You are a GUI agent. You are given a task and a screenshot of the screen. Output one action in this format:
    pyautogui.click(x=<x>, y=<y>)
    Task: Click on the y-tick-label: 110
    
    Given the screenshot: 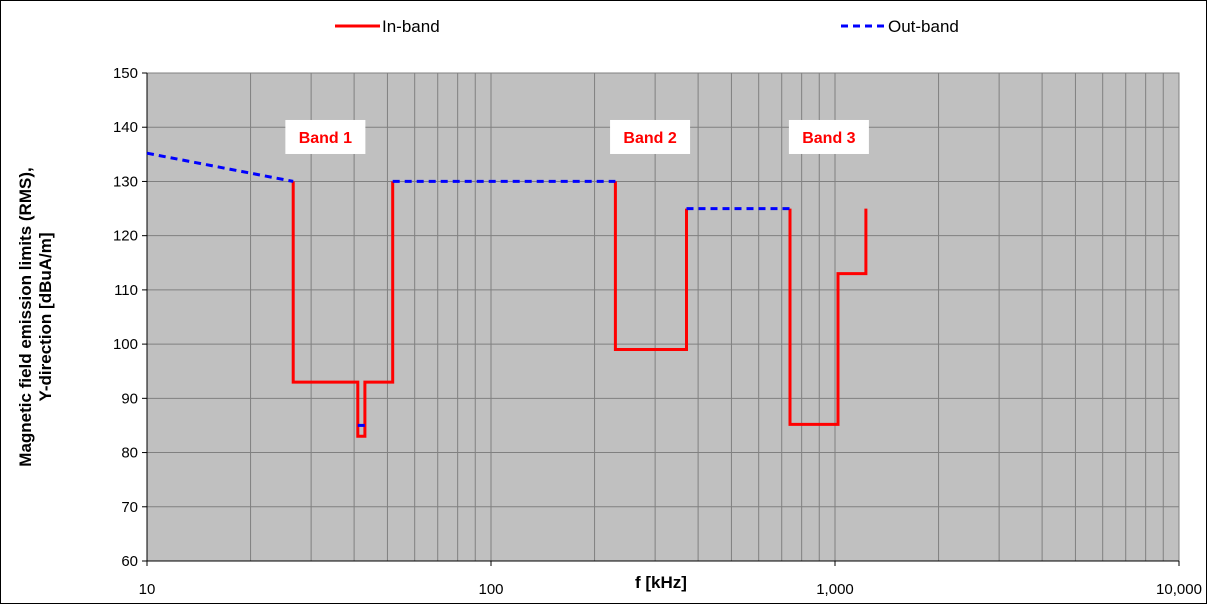 What is the action you would take?
    pyautogui.click(x=126, y=290)
    